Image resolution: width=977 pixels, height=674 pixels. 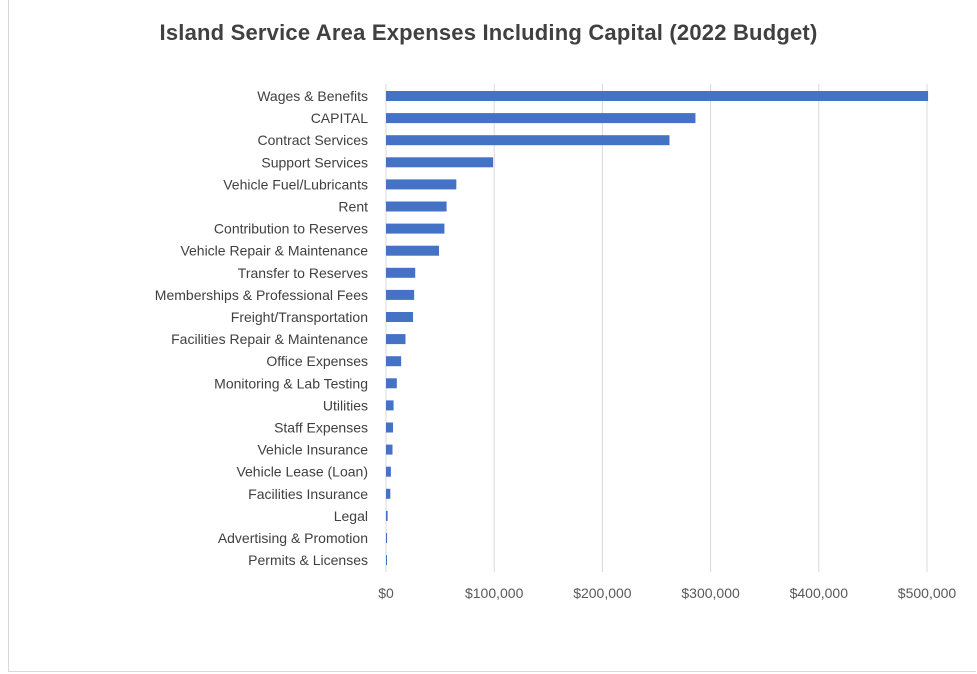 What do you see at coordinates (314, 162) in the screenshot?
I see `category-label: Support Services` at bounding box center [314, 162].